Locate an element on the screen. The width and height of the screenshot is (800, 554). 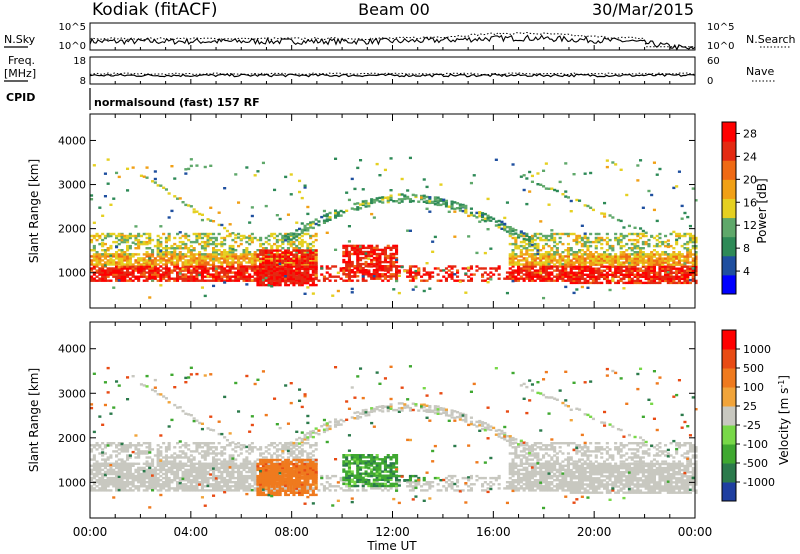
nave-tick-bottom: 0 is located at coordinates (710, 81).